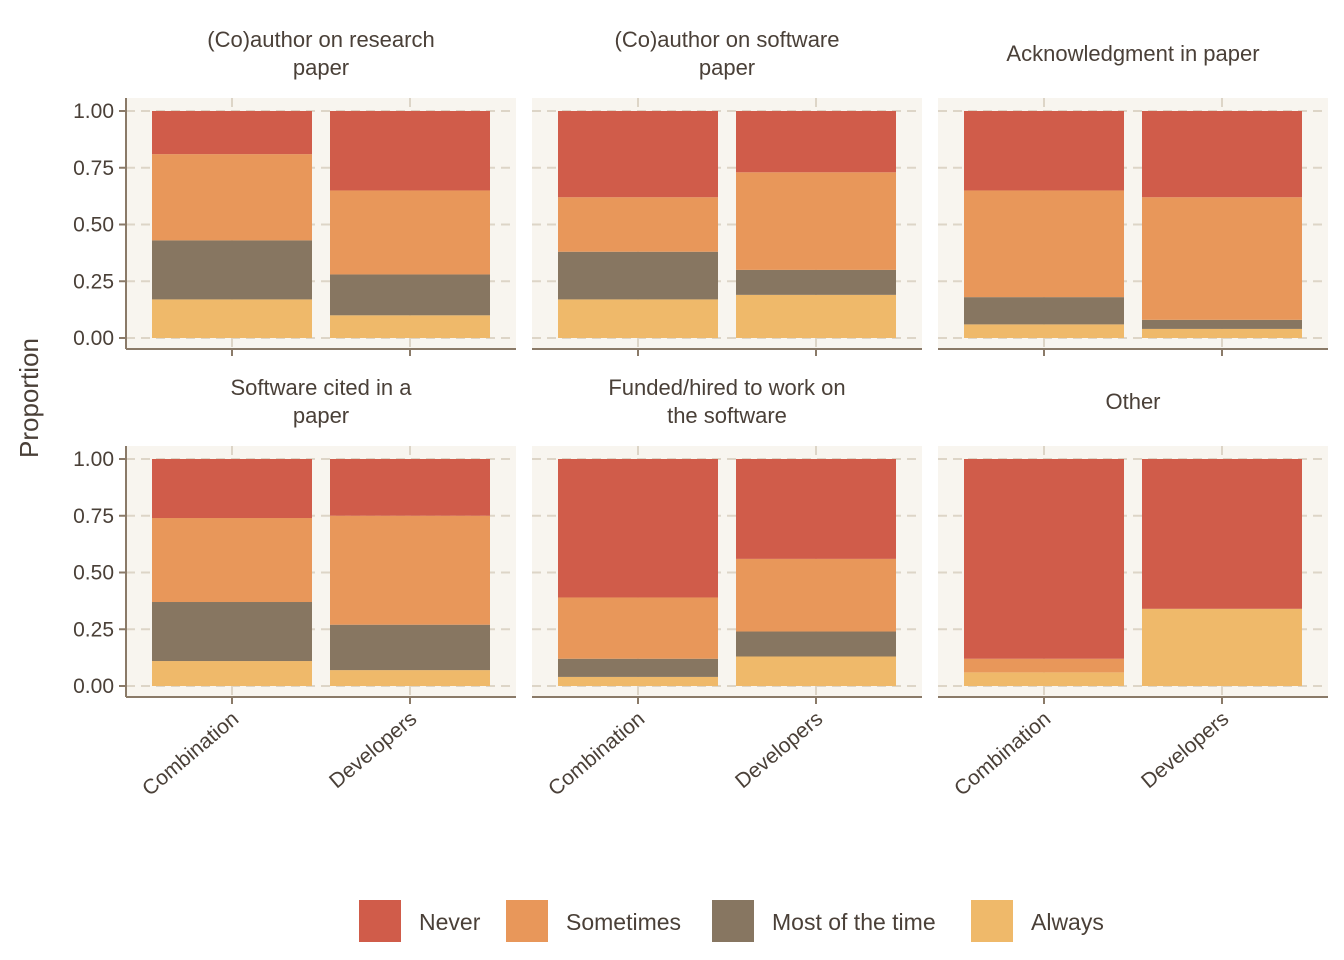 The width and height of the screenshot is (1344, 960). Describe the element at coordinates (322, 387) in the screenshot. I see `facet-title: Software cited in a` at that location.